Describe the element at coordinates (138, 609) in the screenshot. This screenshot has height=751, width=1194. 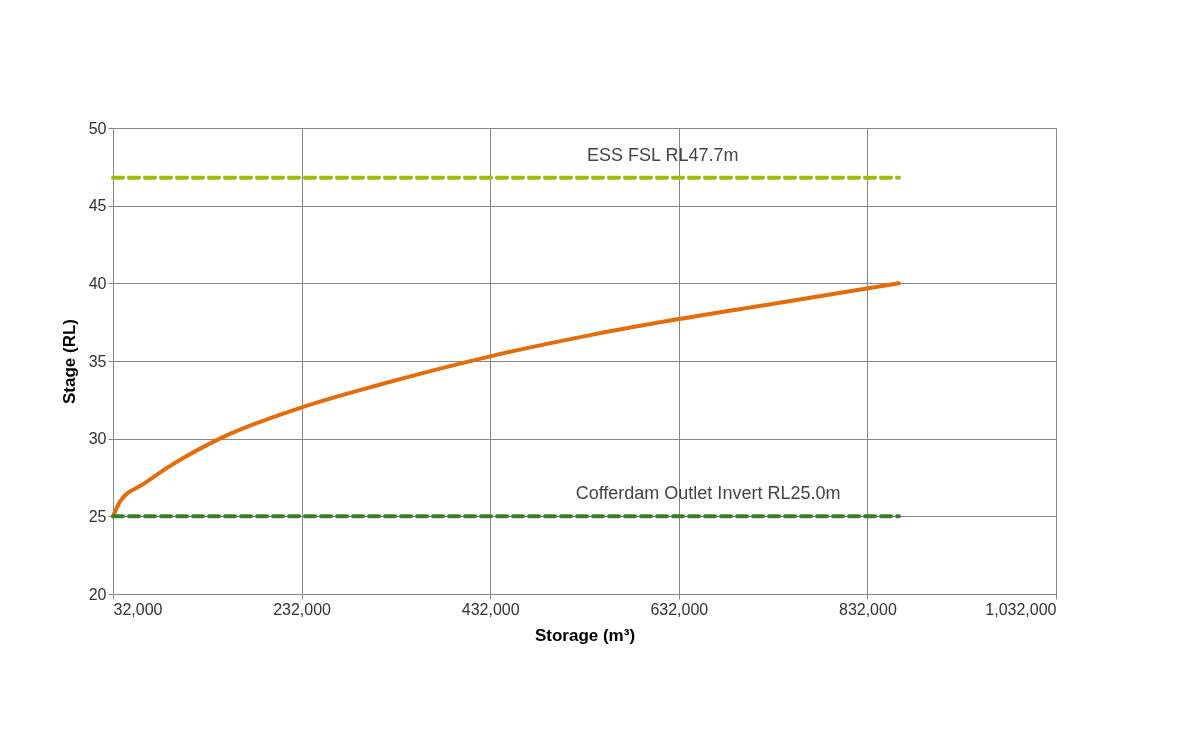
I see `x-tick-label: 32,000` at that location.